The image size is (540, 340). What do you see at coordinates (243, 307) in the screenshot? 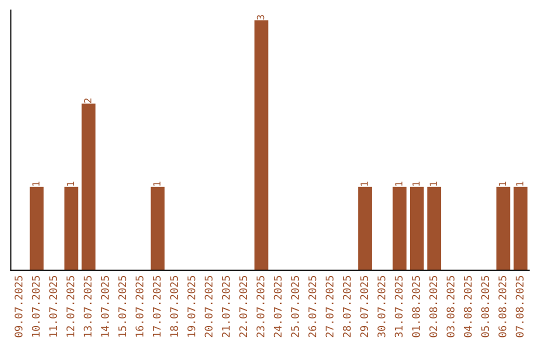
I see `x-tick-label: 22.07.2025` at bounding box center [243, 307].